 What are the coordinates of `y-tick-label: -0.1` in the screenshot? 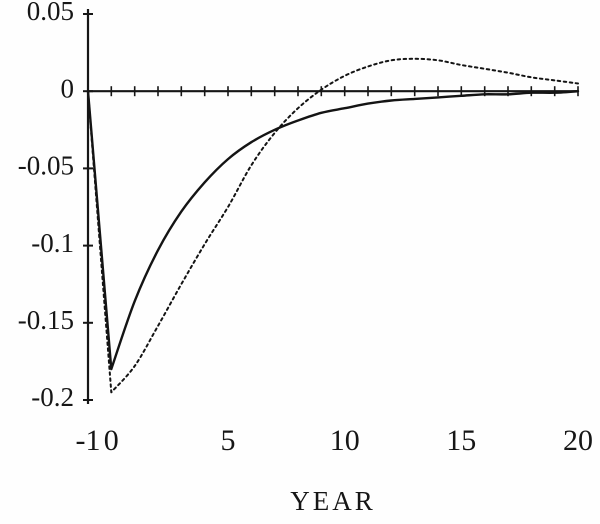 It's located at (52, 243).